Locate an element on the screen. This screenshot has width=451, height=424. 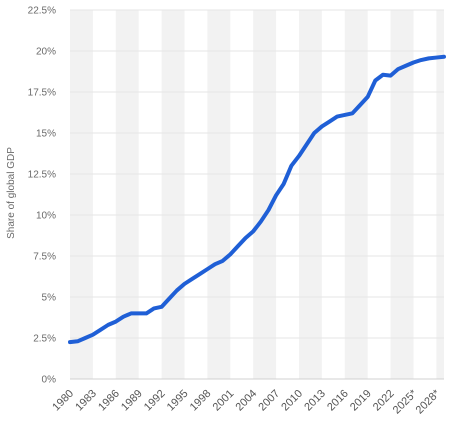
x-tick-label: 1995 is located at coordinates (178, 401).